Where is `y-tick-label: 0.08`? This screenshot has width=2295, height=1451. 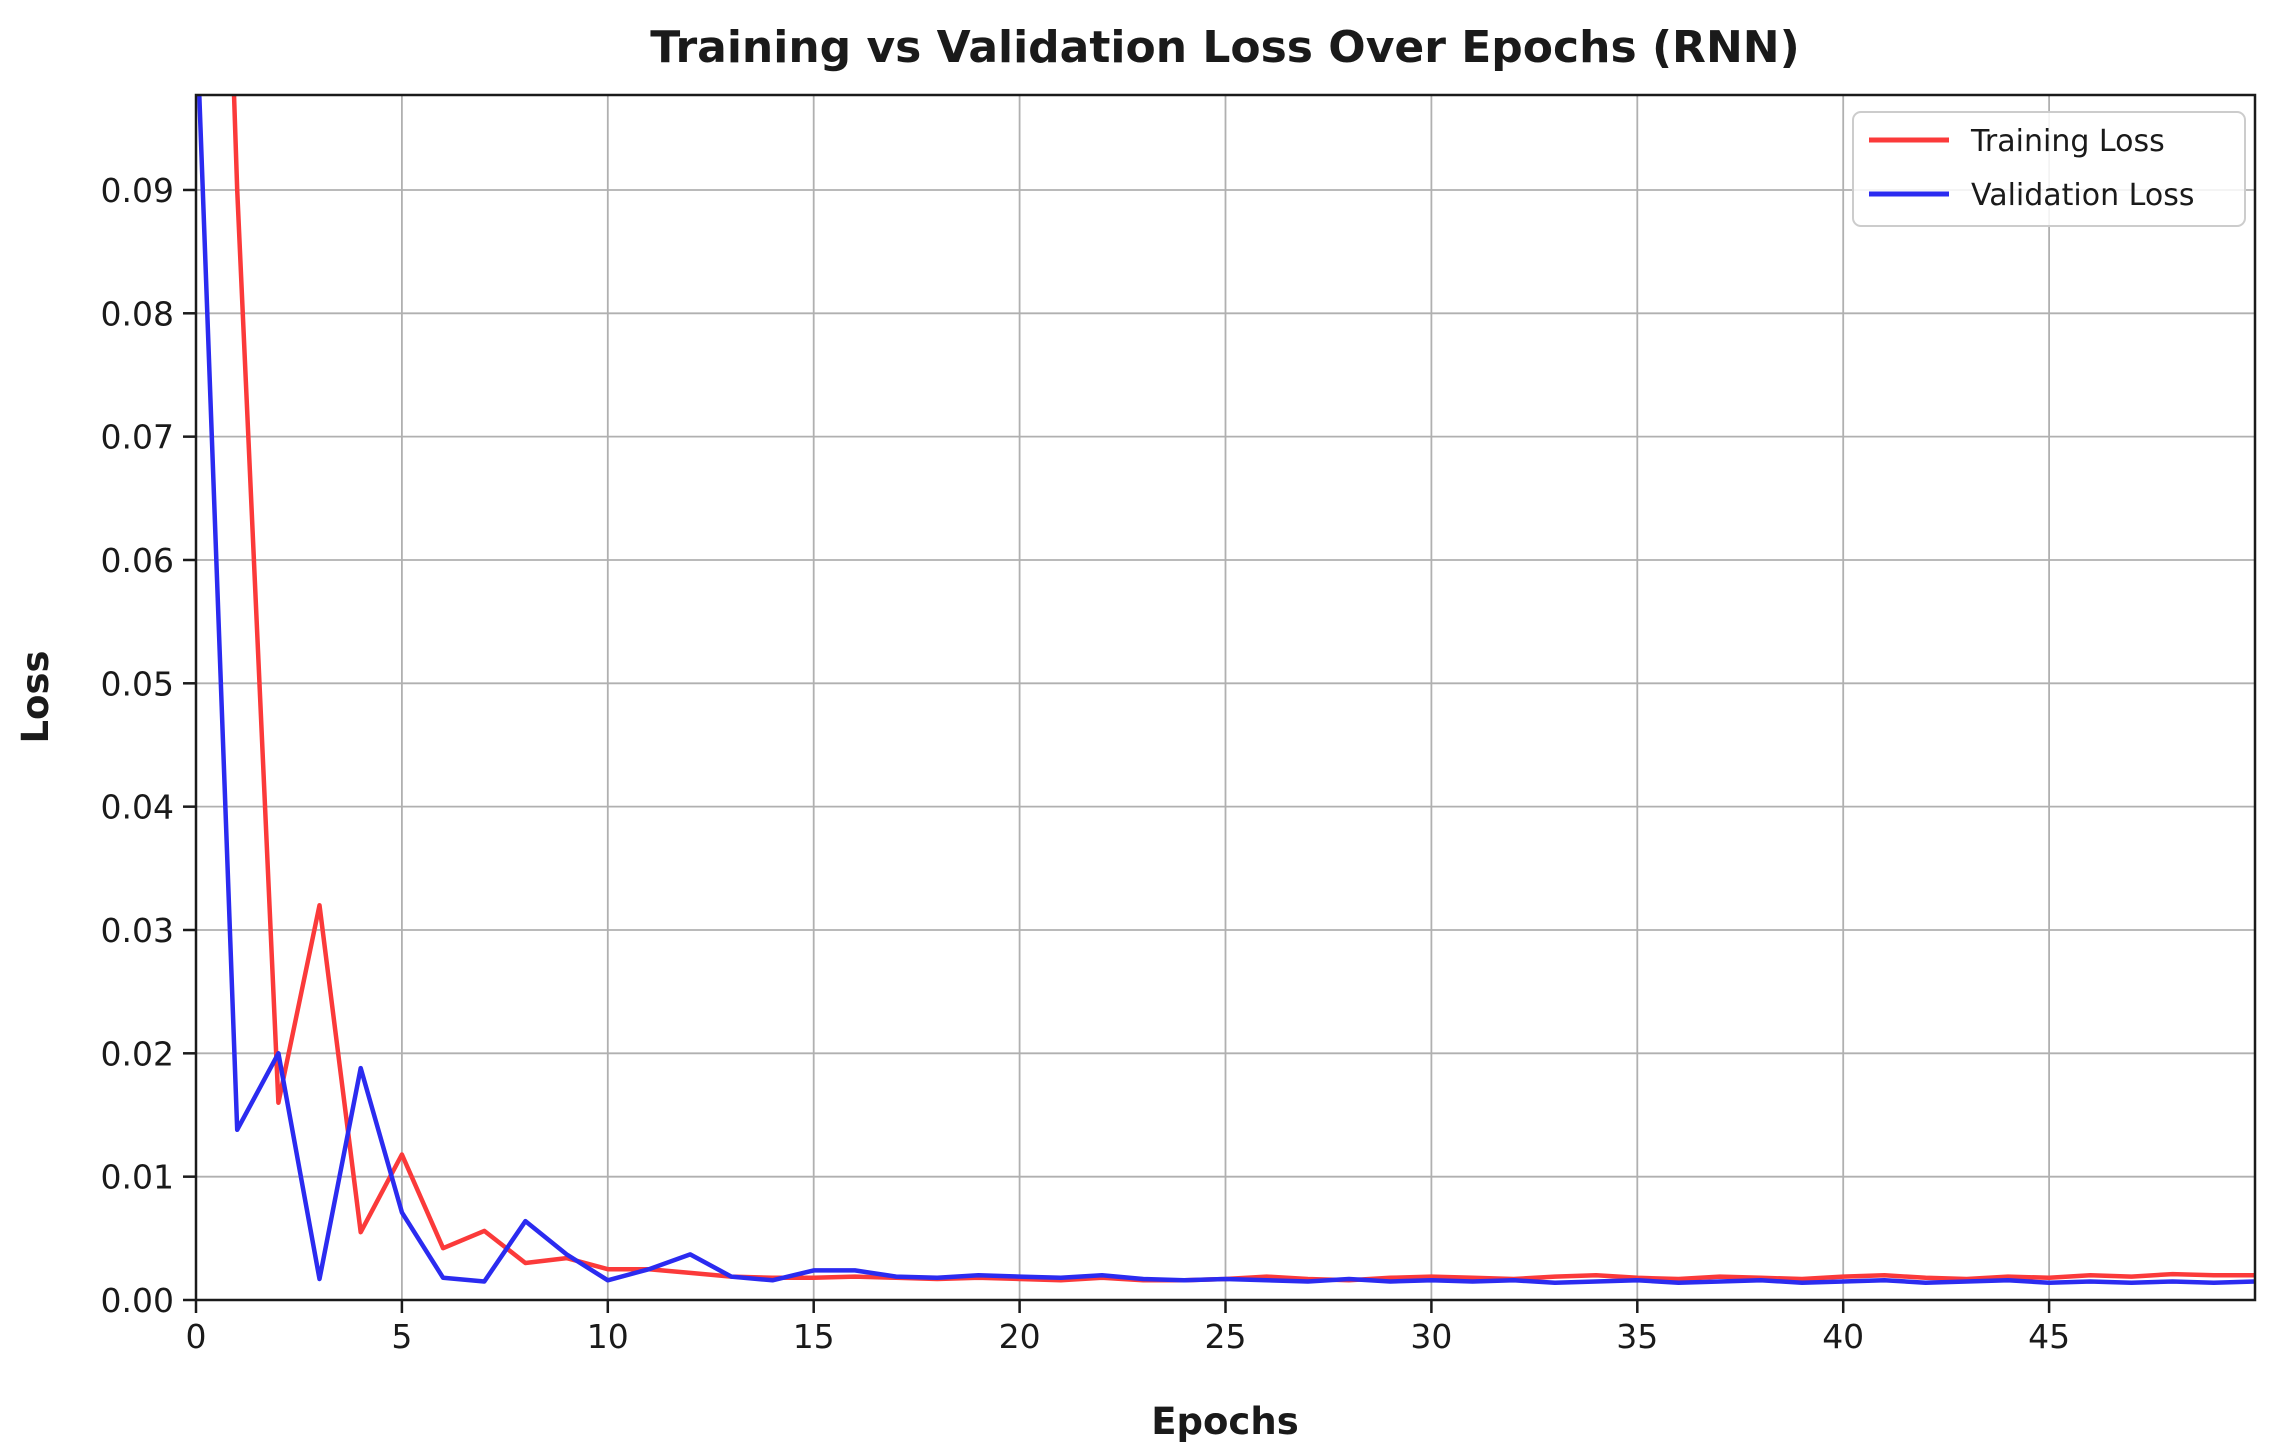
y-tick-label: 0.08 is located at coordinates (137, 313).